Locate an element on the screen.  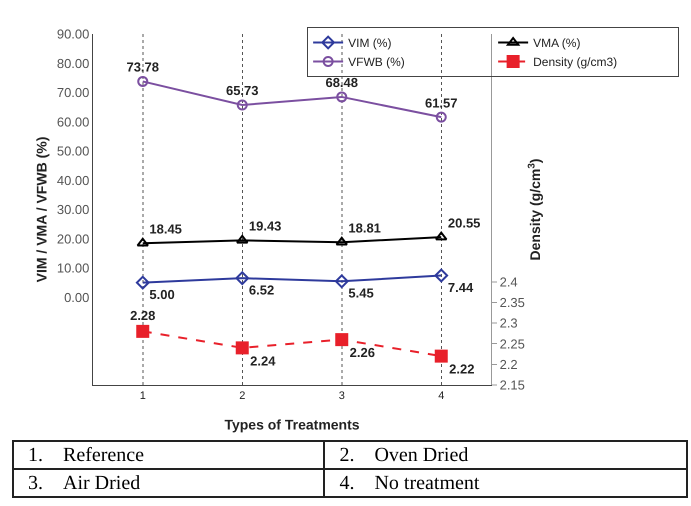
legend-label: VMA (%) is located at coordinates (556, 43).